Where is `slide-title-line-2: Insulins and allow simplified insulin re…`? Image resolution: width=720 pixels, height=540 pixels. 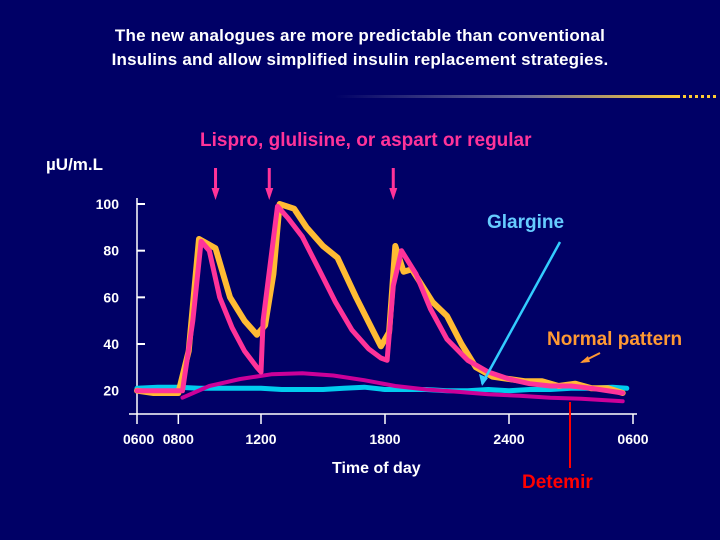 slide-title-line-2: Insulins and allow simplified insulin re… is located at coordinates (360, 59).